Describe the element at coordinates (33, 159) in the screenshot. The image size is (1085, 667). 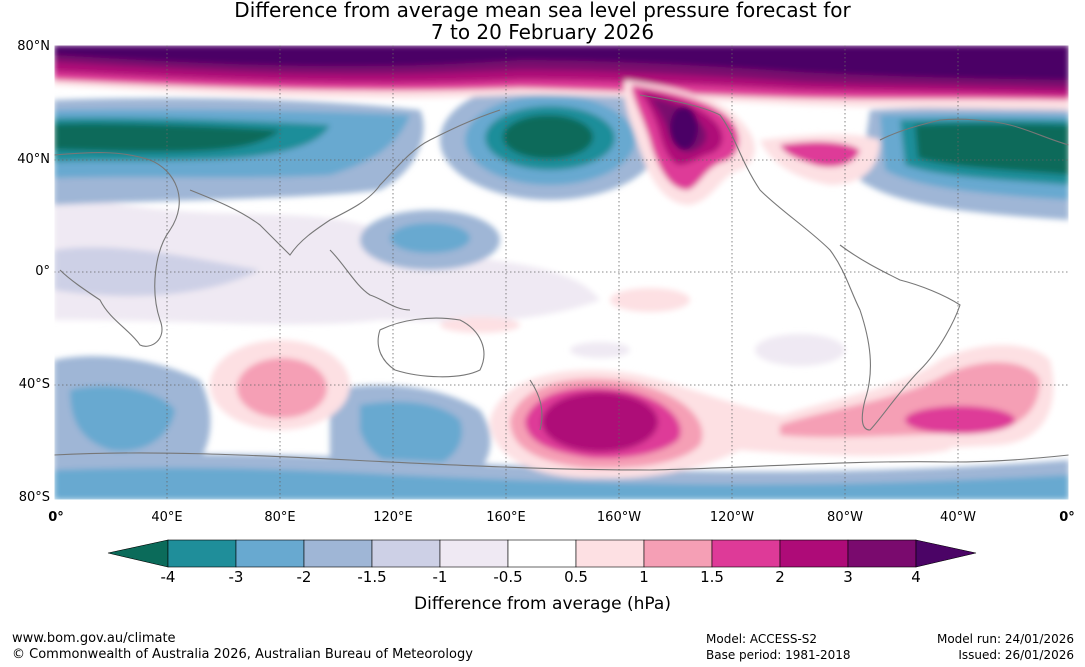
I see `lat-label-40n: 40°N` at that location.